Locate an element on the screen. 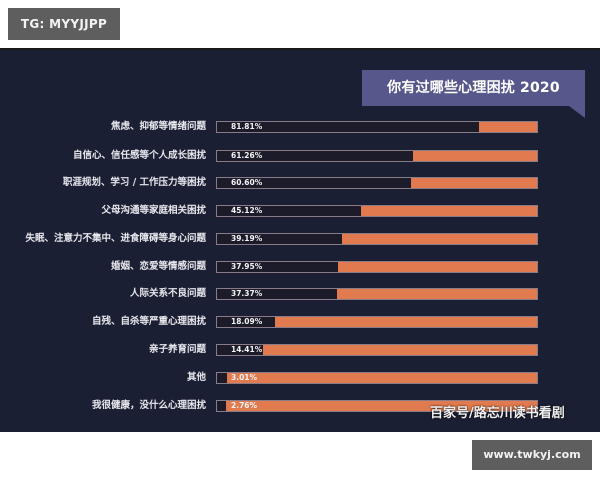 The image size is (600, 480). bar-track: 39.19% is located at coordinates (377, 239).